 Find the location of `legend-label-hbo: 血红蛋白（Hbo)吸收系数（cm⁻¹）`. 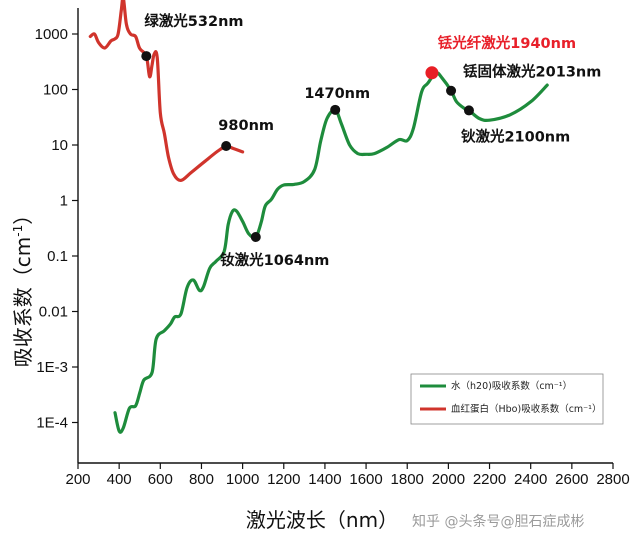

legend-label-hbo: 血红蛋白（Hbo)吸收系数（cm⁻¹） is located at coordinates (526, 409).